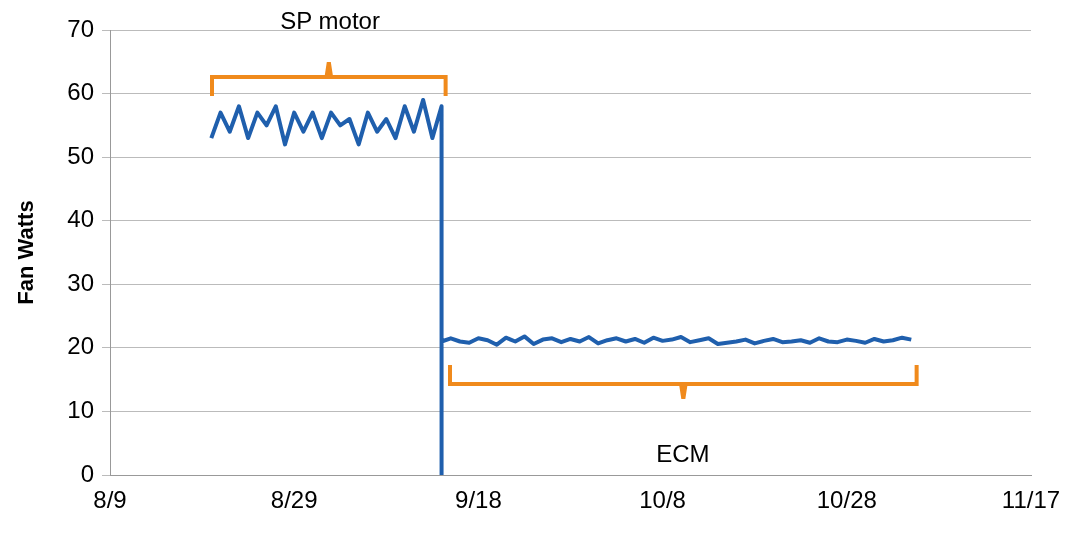 The width and height of the screenshot is (1071, 540). Describe the element at coordinates (80, 155) in the screenshot. I see `y-tick-label: 50` at that location.